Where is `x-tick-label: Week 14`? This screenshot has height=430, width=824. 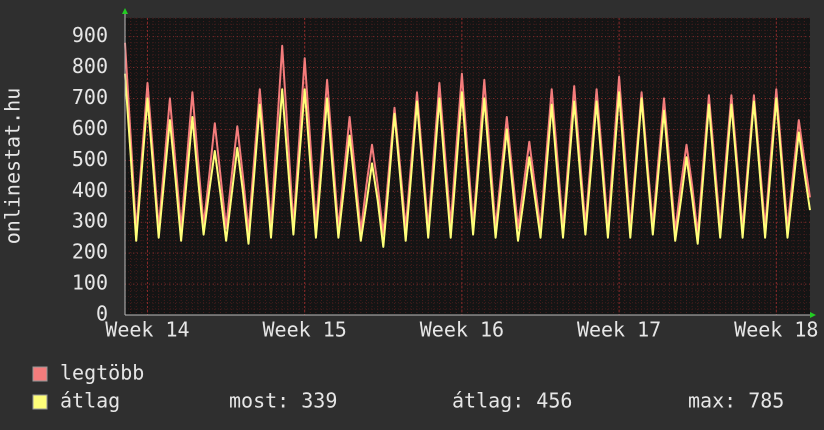
x-tick-label: Week 14 is located at coordinates (147, 330).